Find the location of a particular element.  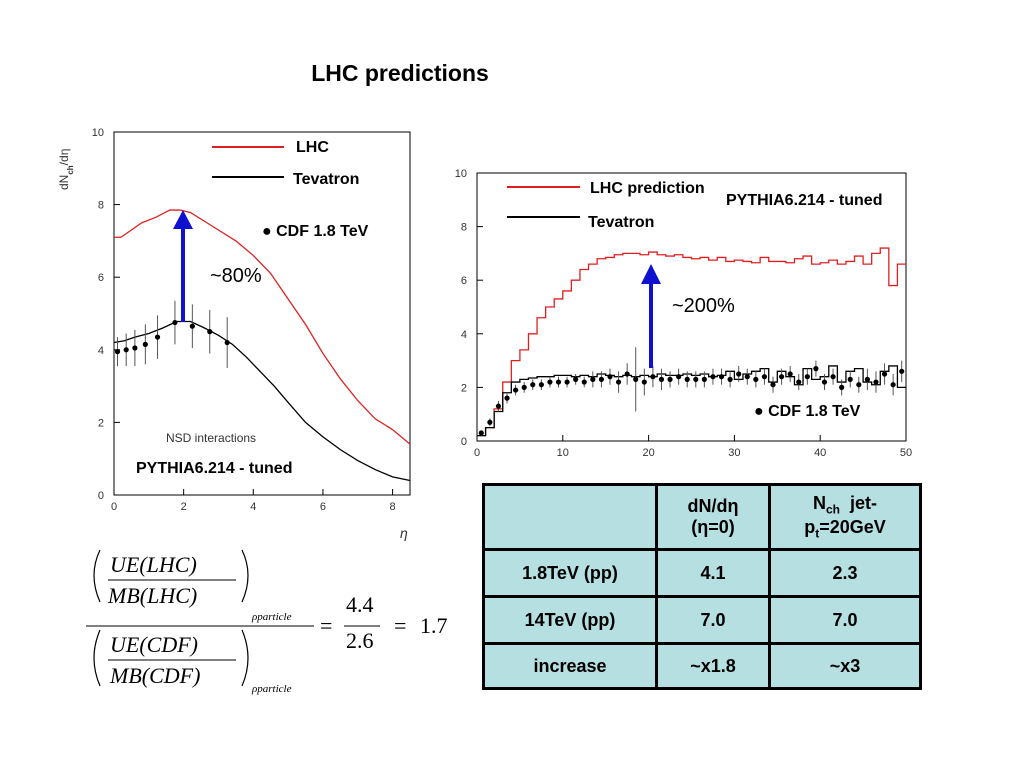

x-tick-label: 20 is located at coordinates (648, 453).